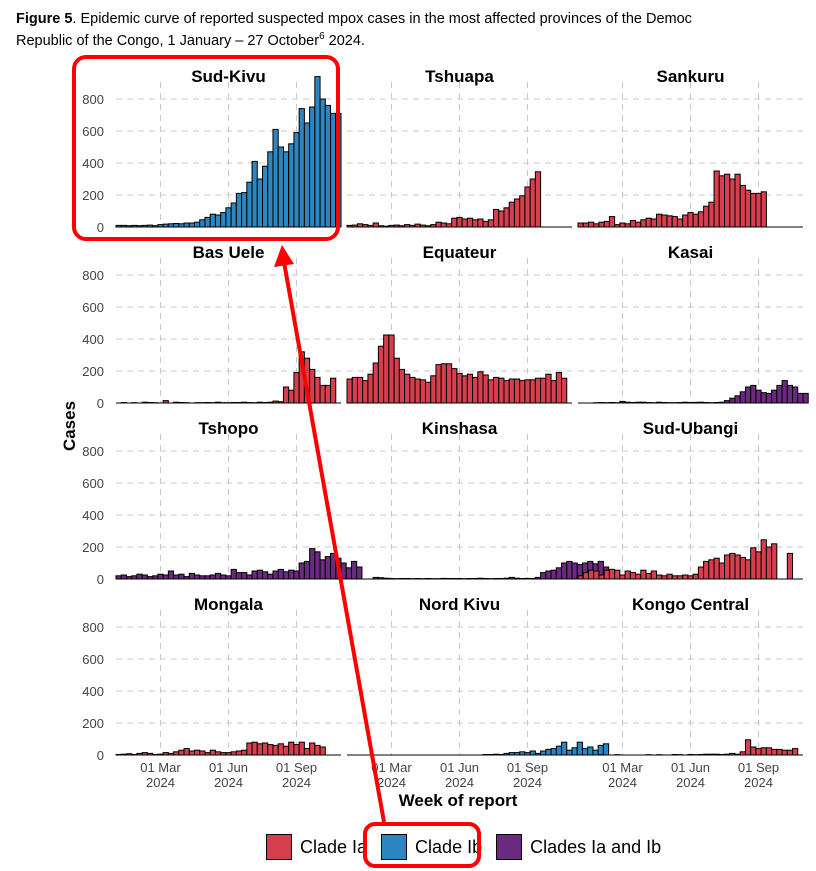  Describe the element at coordinates (458, 800) in the screenshot. I see `x-axis-label: Week of report` at that location.